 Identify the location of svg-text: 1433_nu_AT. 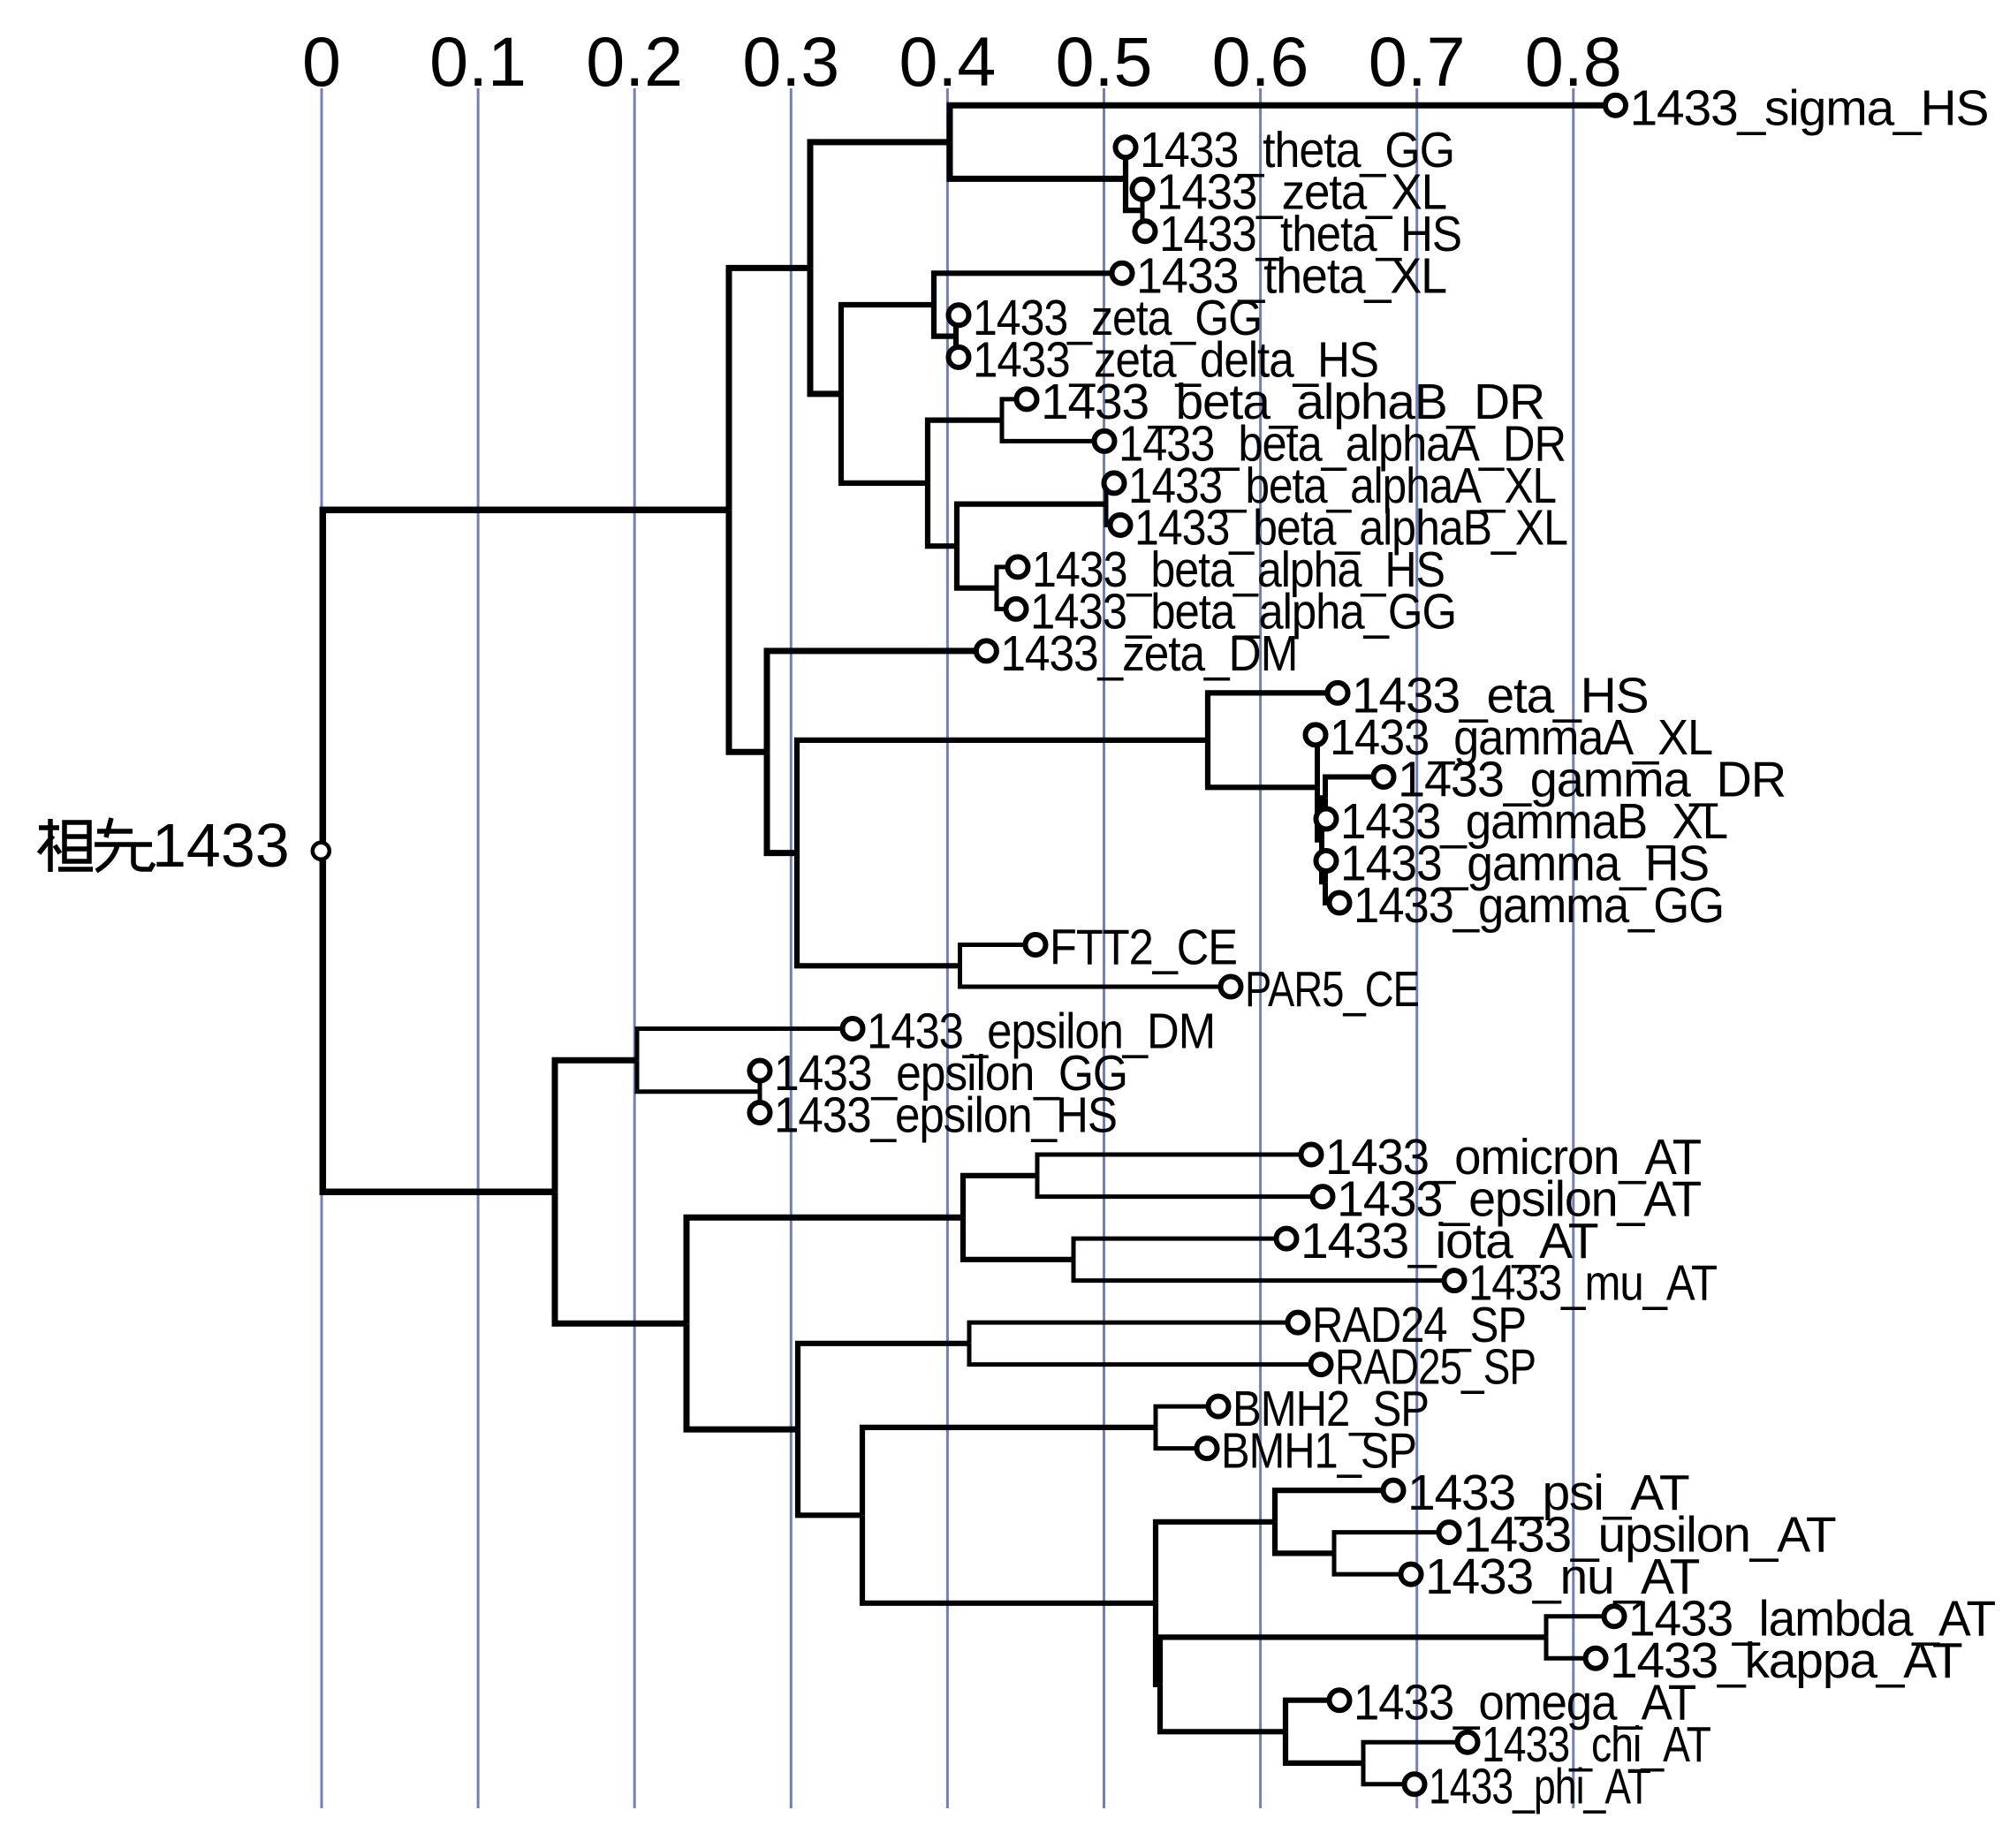
(1562, 1577).